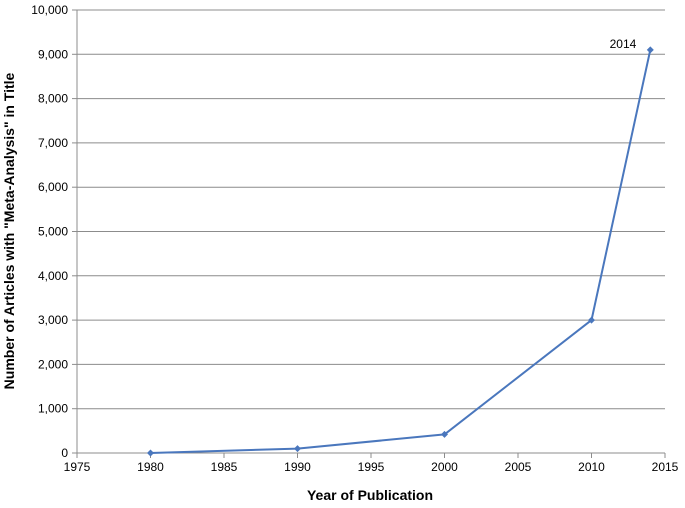 This screenshot has height=508, width=685. I want to click on x-tick-label: 1985, so click(224, 467).